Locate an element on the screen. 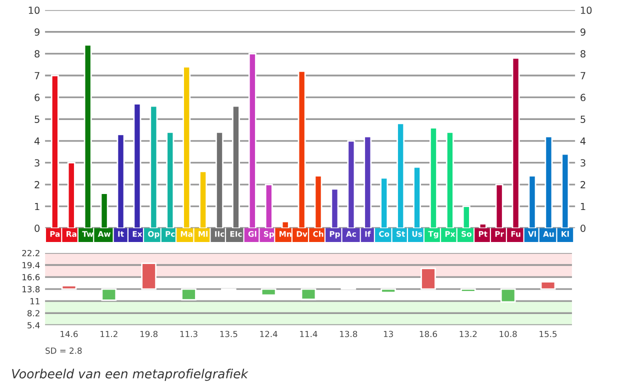 This screenshot has height=388, width=617. y-tick-label: 9 is located at coordinates (37, 32).